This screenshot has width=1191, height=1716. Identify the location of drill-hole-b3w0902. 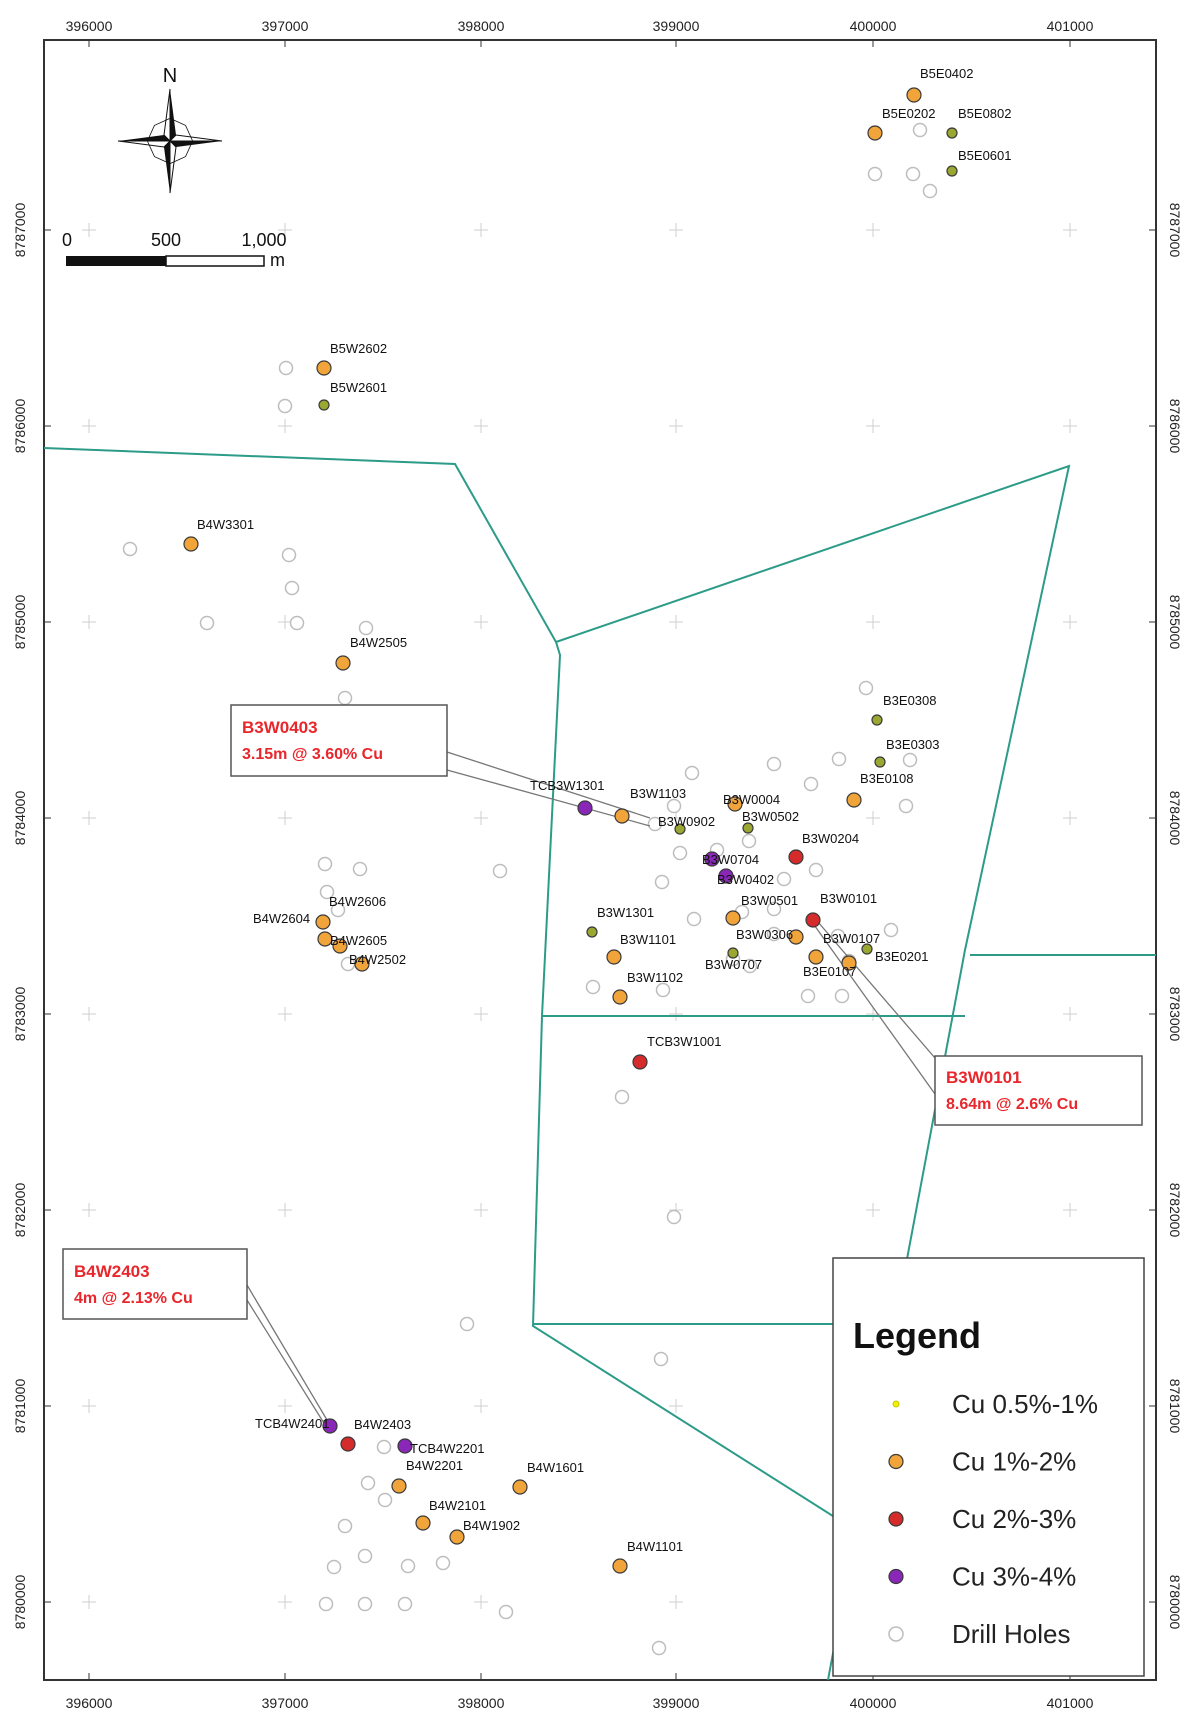
(680, 829).